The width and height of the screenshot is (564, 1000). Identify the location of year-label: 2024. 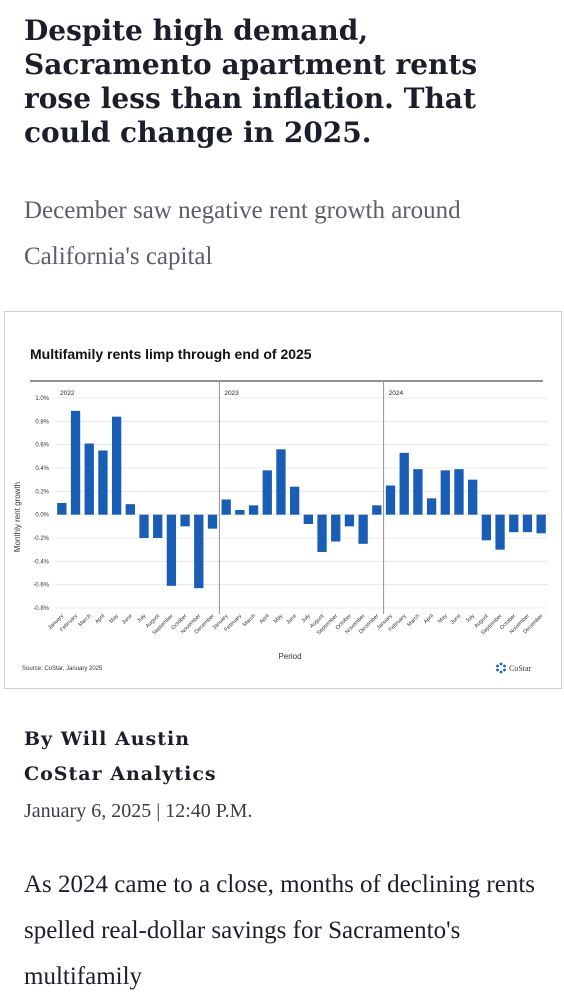
(396, 393).